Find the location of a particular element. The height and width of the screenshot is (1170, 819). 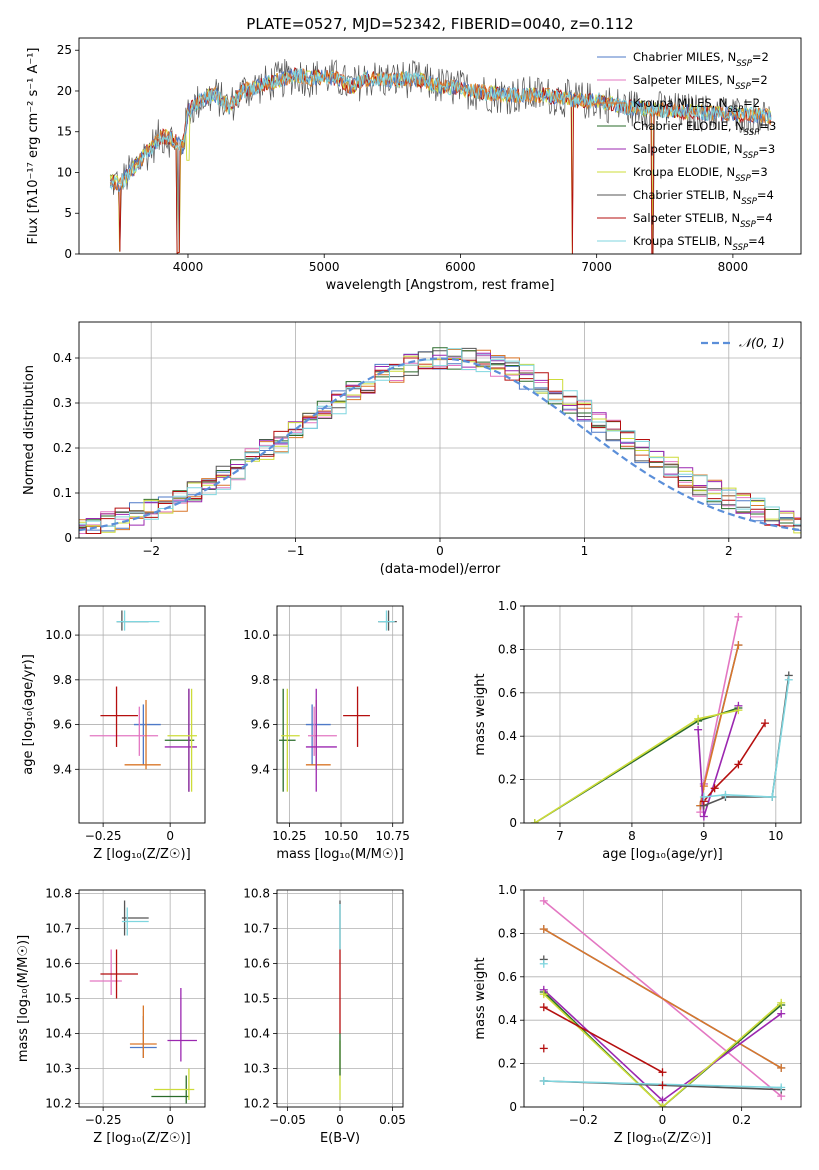

x-tick-label: −0.05 is located at coordinates (287, 1120).